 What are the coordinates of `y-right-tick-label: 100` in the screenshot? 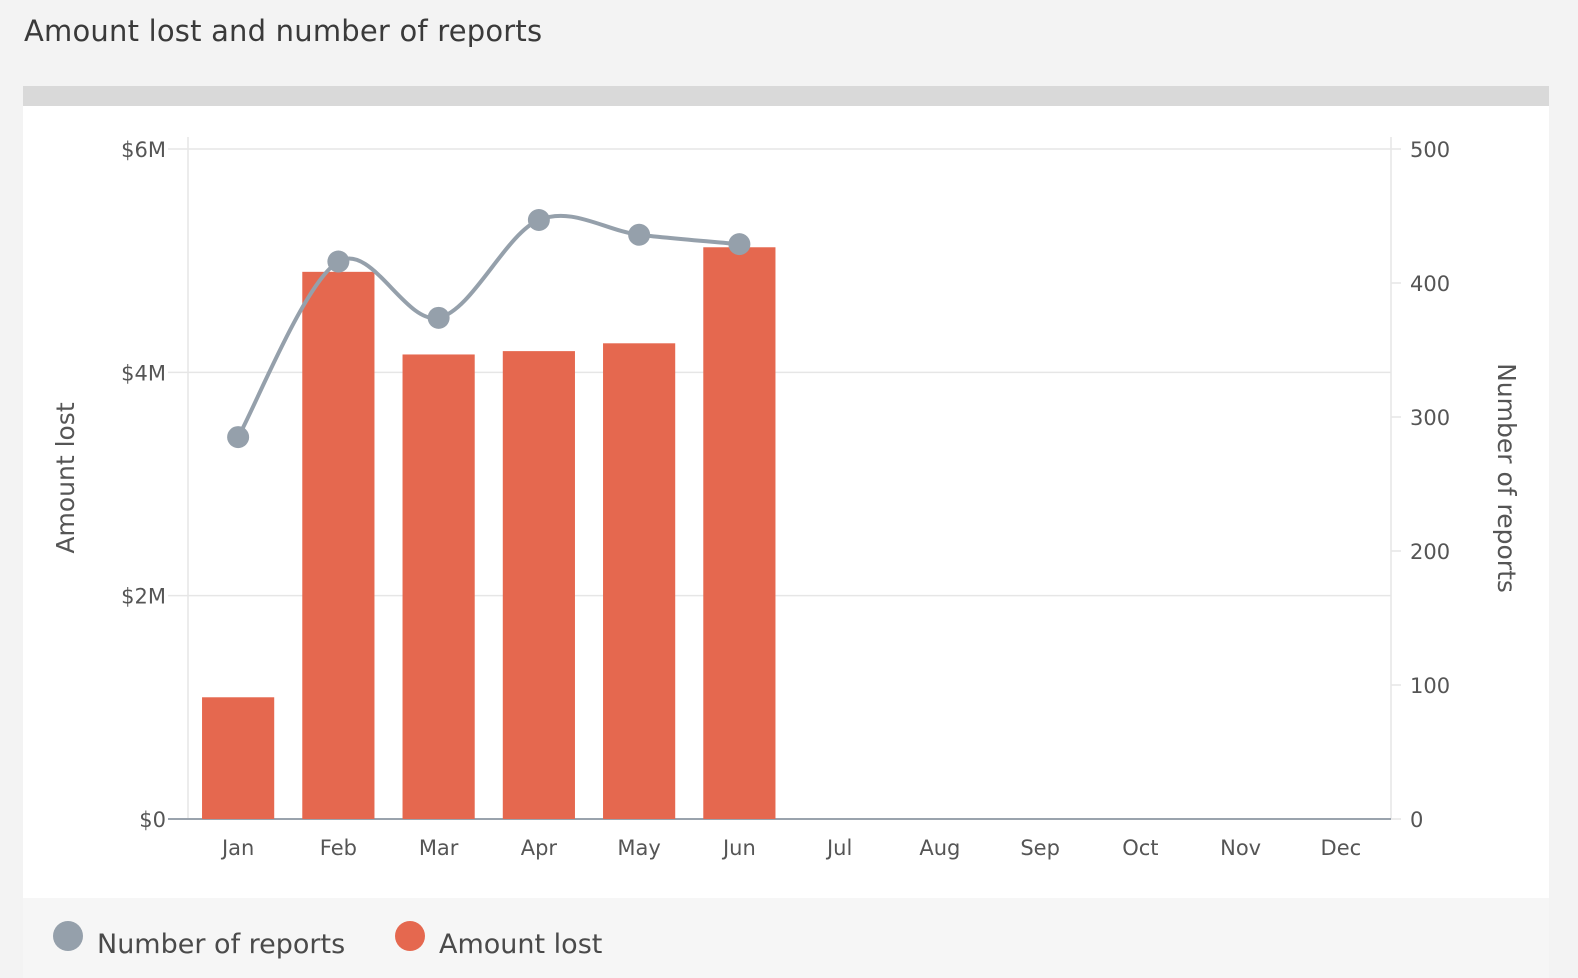 It's located at (1430, 686).